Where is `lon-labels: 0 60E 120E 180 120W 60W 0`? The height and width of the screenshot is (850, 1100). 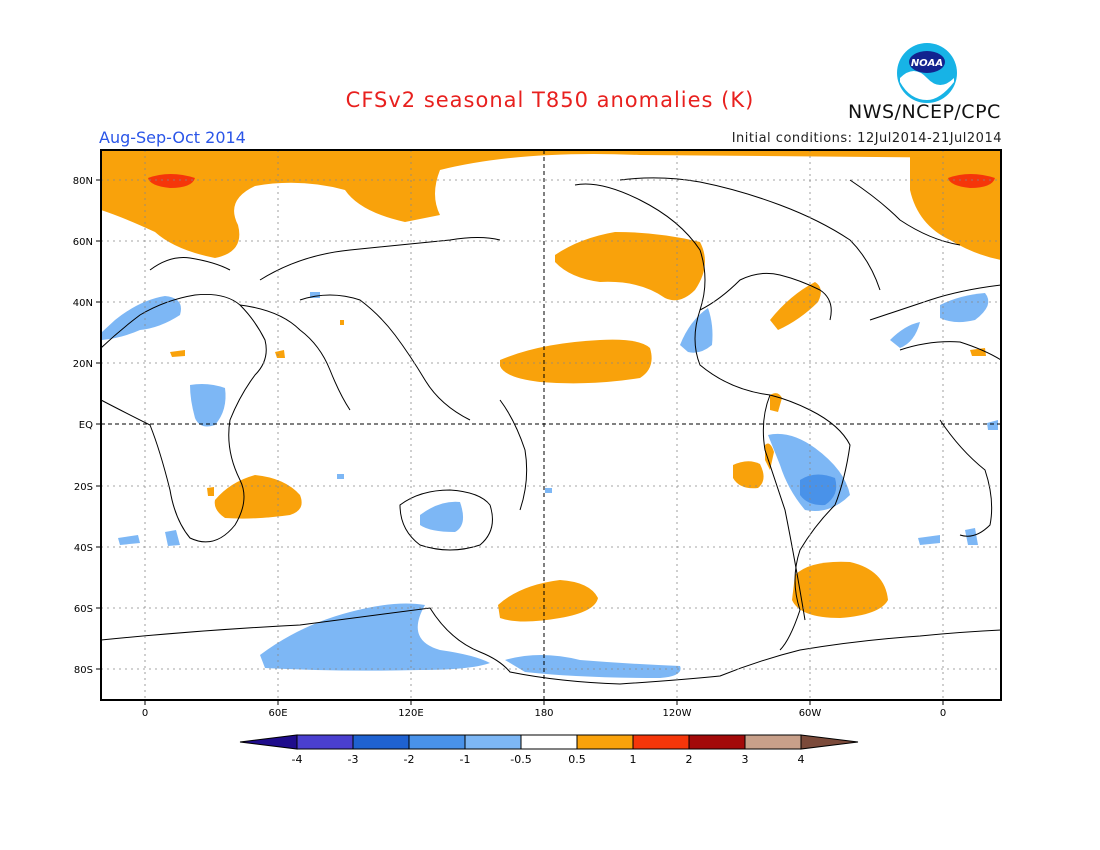
lon-labels: 0 60E 120E 180 120W 60W 0 is located at coordinates (544, 713).